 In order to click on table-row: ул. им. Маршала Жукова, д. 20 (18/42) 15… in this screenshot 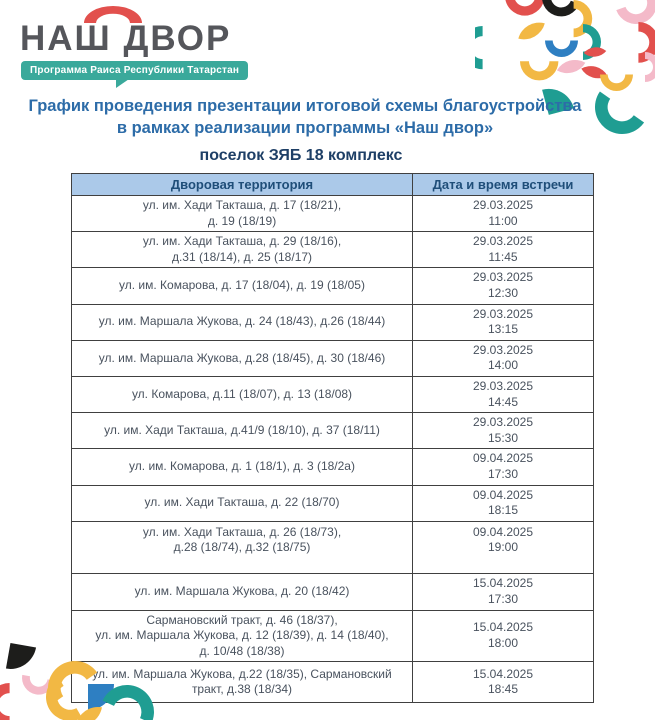, I will do `click(332, 591)`.